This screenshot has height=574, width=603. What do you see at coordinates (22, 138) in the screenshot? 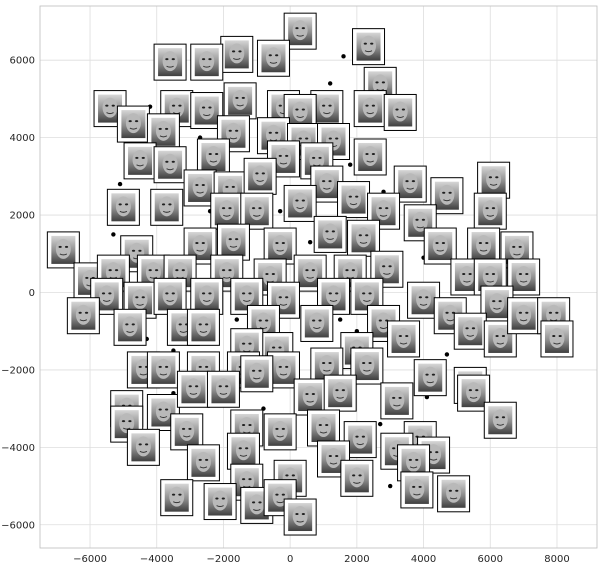
I see `y-tick-label: 4000` at bounding box center [22, 138].